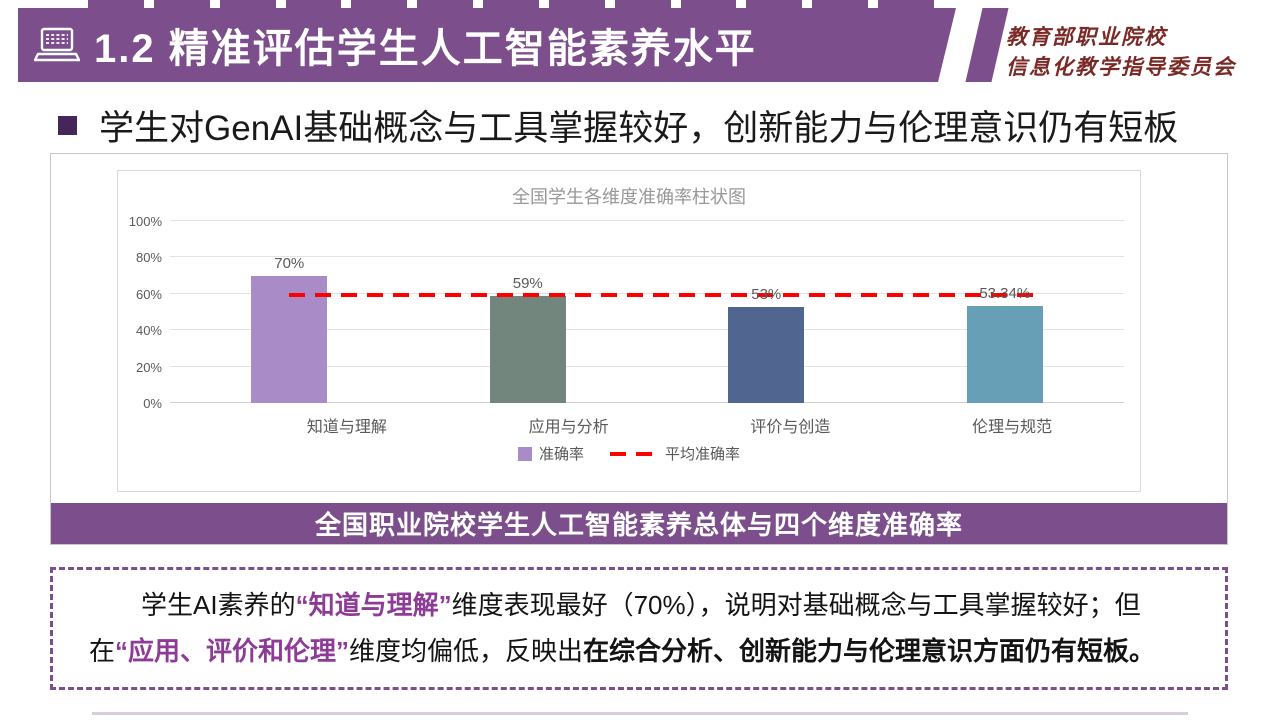 The height and width of the screenshot is (720, 1280). What do you see at coordinates (148, 258) in the screenshot?
I see `y-axis-tick-label: 80%` at bounding box center [148, 258].